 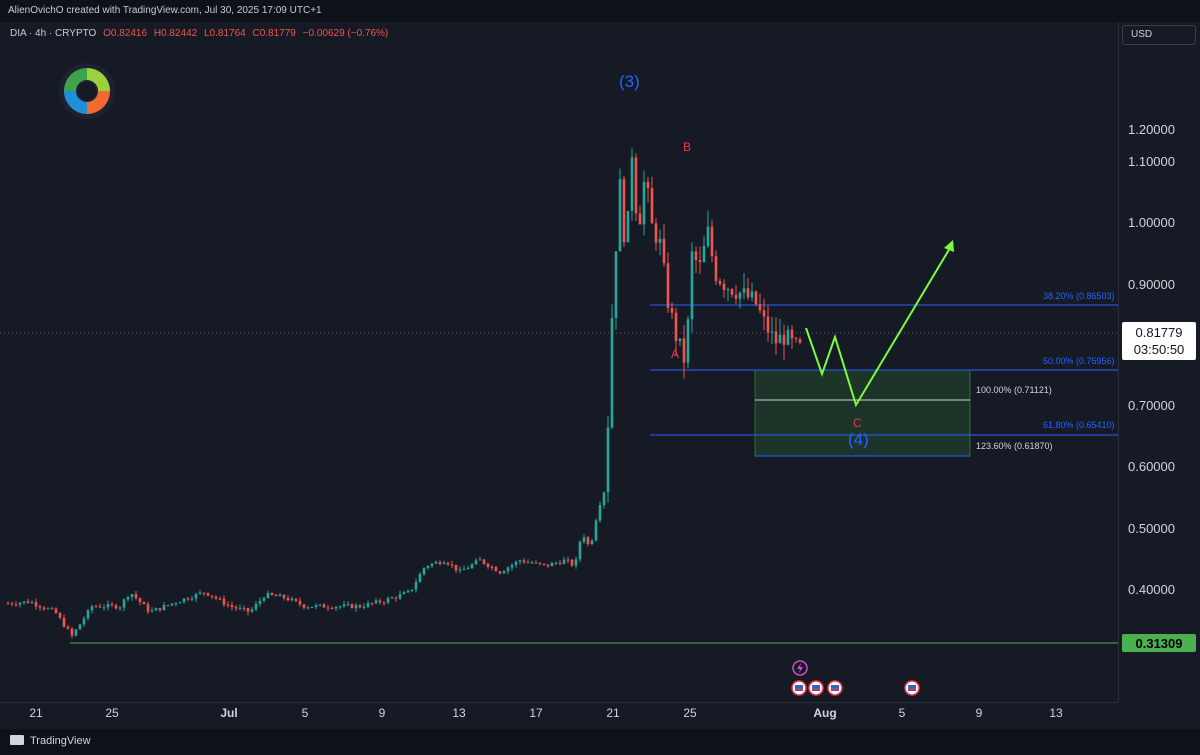 I want to click on price-tick: 0.50000, so click(x=1151, y=528).